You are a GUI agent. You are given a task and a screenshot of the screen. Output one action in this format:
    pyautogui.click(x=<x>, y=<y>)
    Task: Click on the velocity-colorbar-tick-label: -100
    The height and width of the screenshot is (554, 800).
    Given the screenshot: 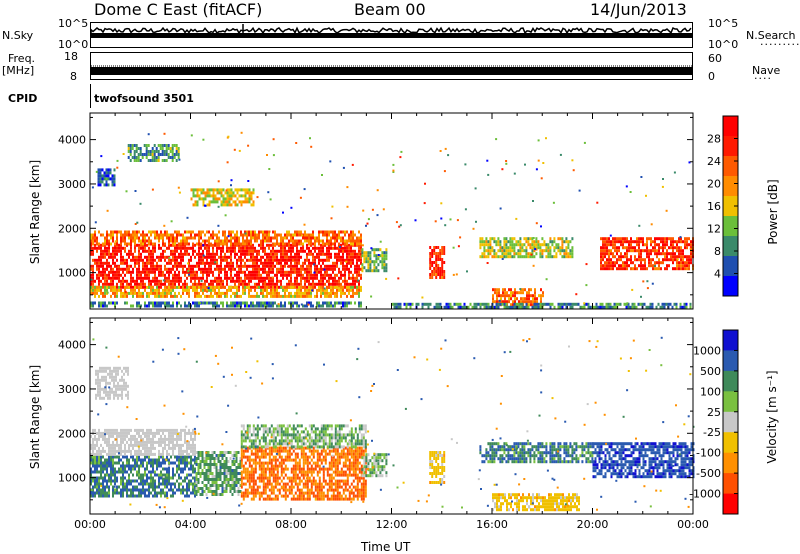 What is the action you would take?
    pyautogui.click(x=708, y=453)
    